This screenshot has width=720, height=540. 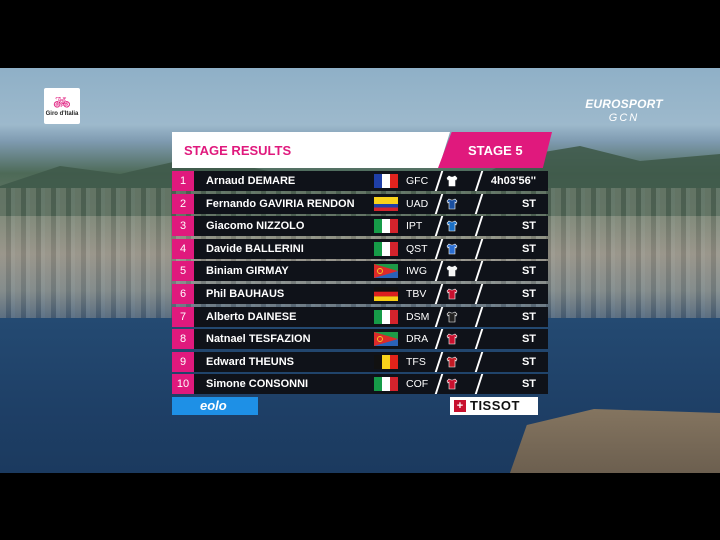 I want to click on rank-position: 8, so click(x=183, y=339).